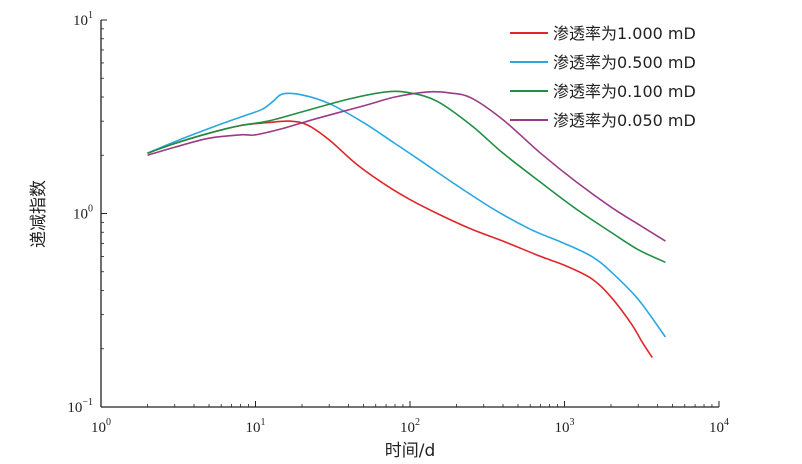 The height and width of the screenshot is (464, 802). What do you see at coordinates (80, 406) in the screenshot?
I see `y-tick-label: 10⁻¹` at bounding box center [80, 406].